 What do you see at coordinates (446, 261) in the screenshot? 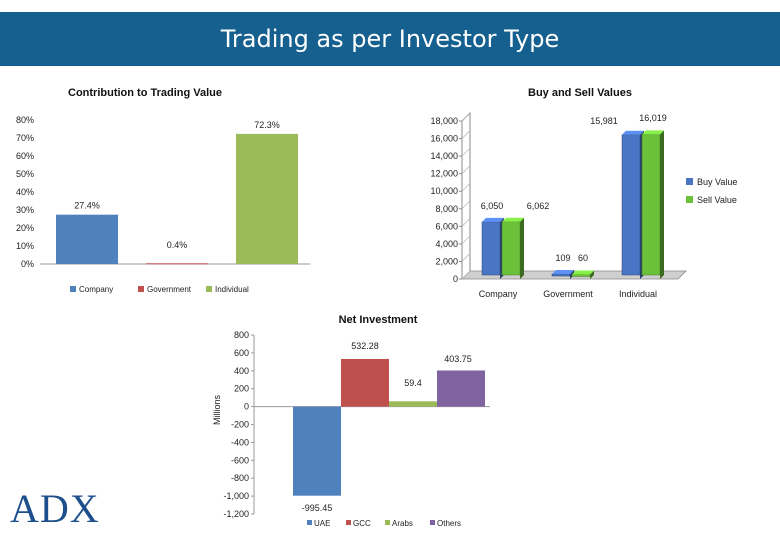
I see `y-tick-label: 2,000` at bounding box center [446, 261].